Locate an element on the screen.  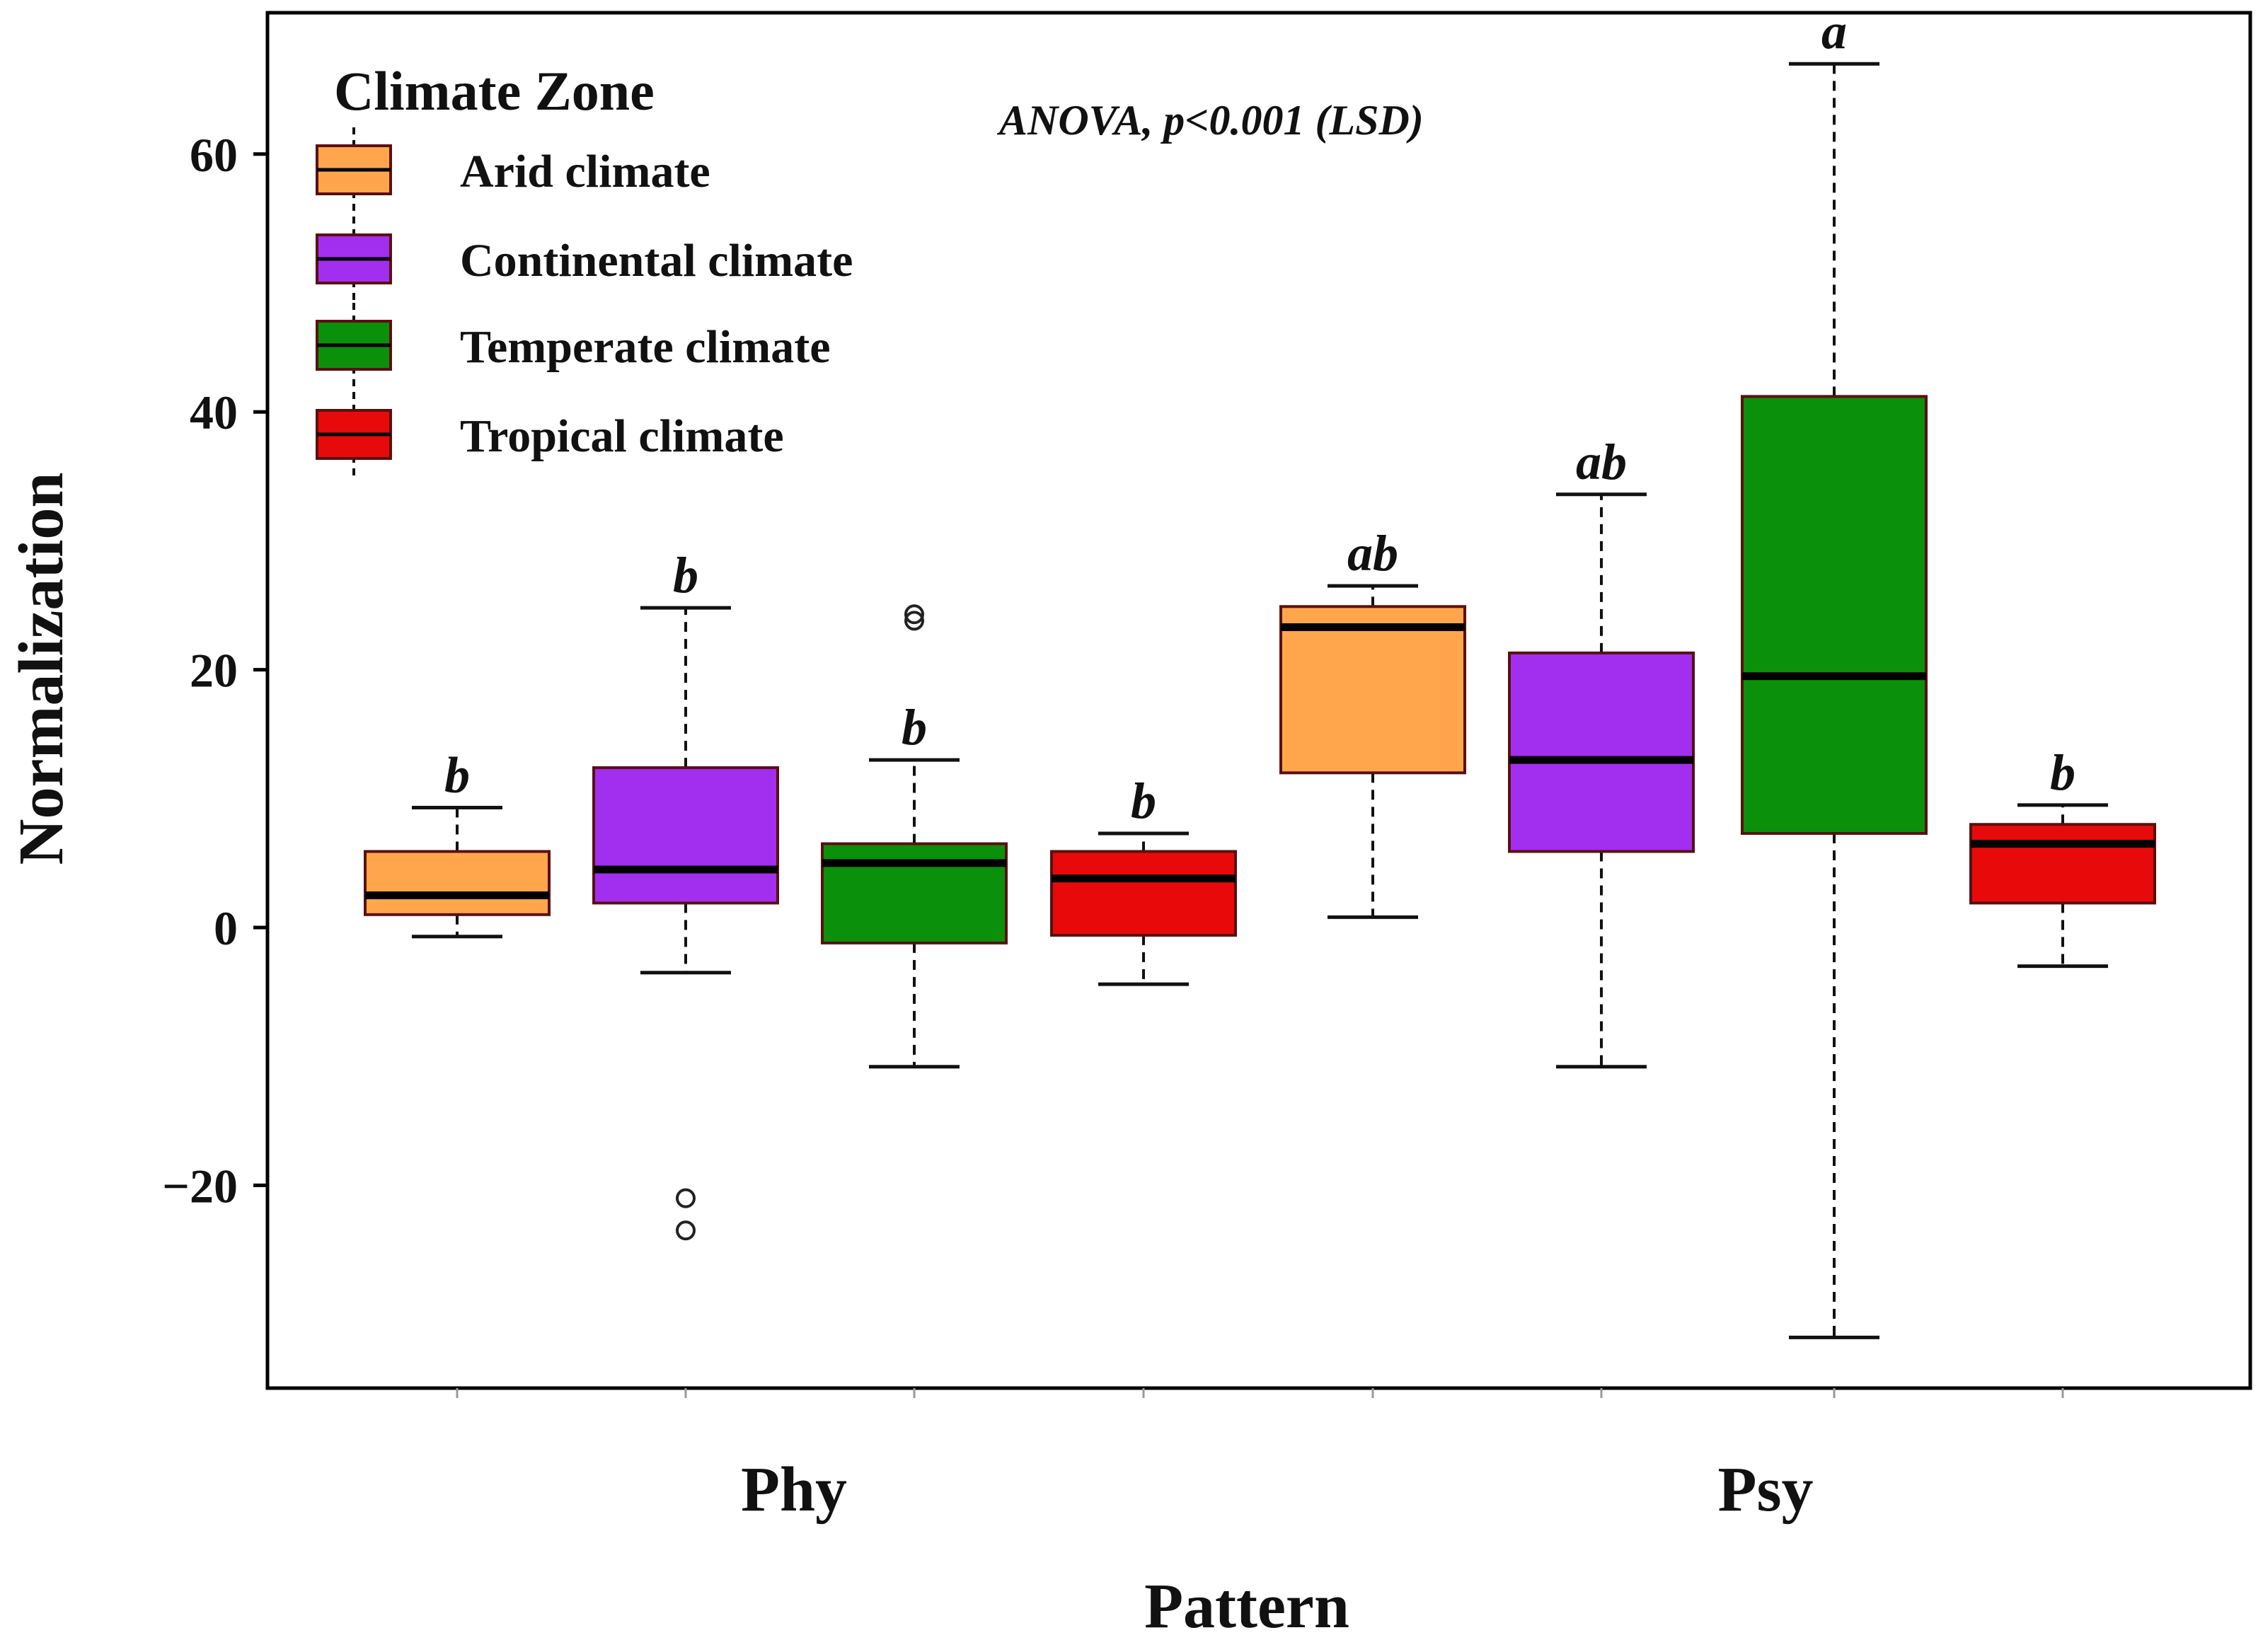
y-tick-label: −20 is located at coordinates (200, 1186).